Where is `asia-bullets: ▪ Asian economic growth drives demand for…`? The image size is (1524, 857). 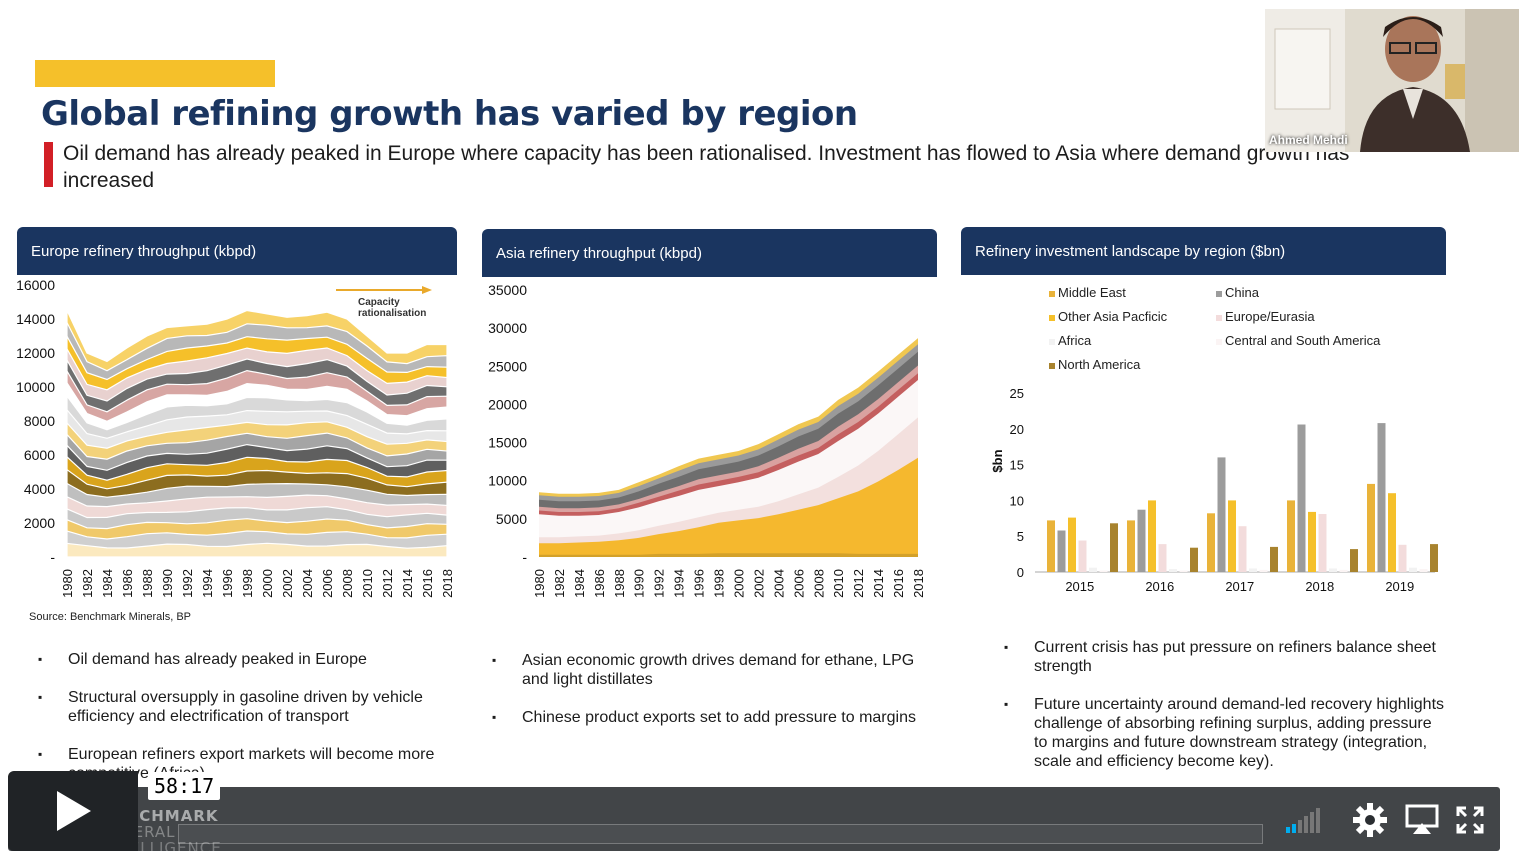
asia-bullets: ▪ Asian economic growth drives demand for… is located at coordinates (712, 698).